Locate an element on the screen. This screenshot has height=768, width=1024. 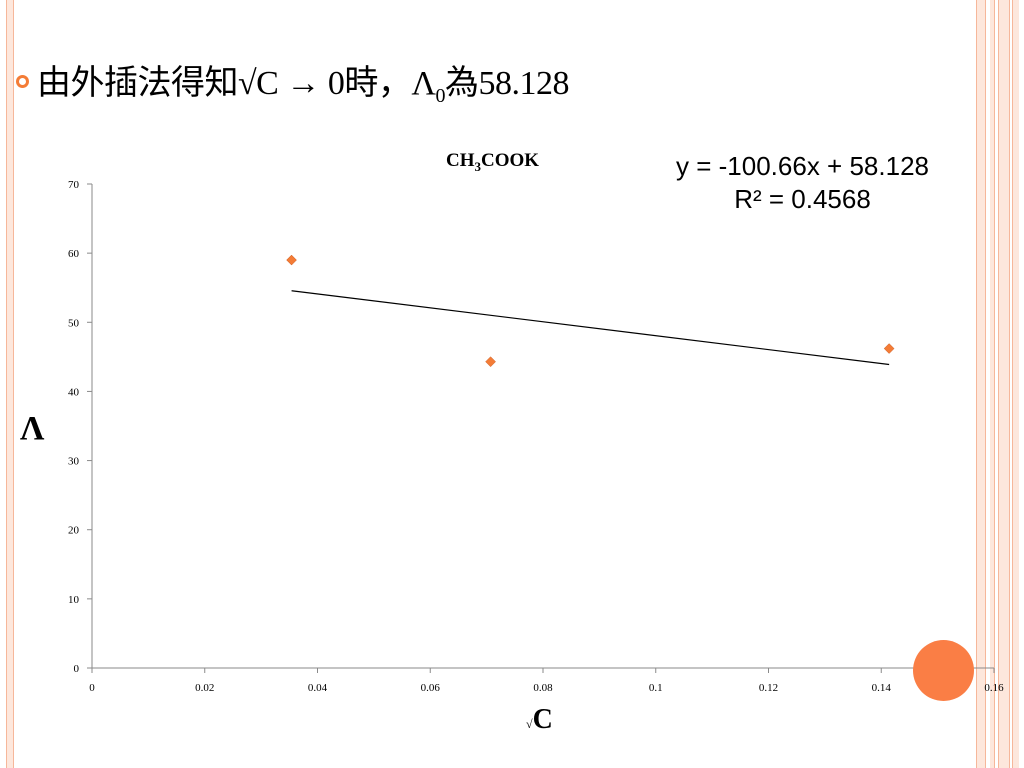
chart-title-main: CH is located at coordinates (460, 160).